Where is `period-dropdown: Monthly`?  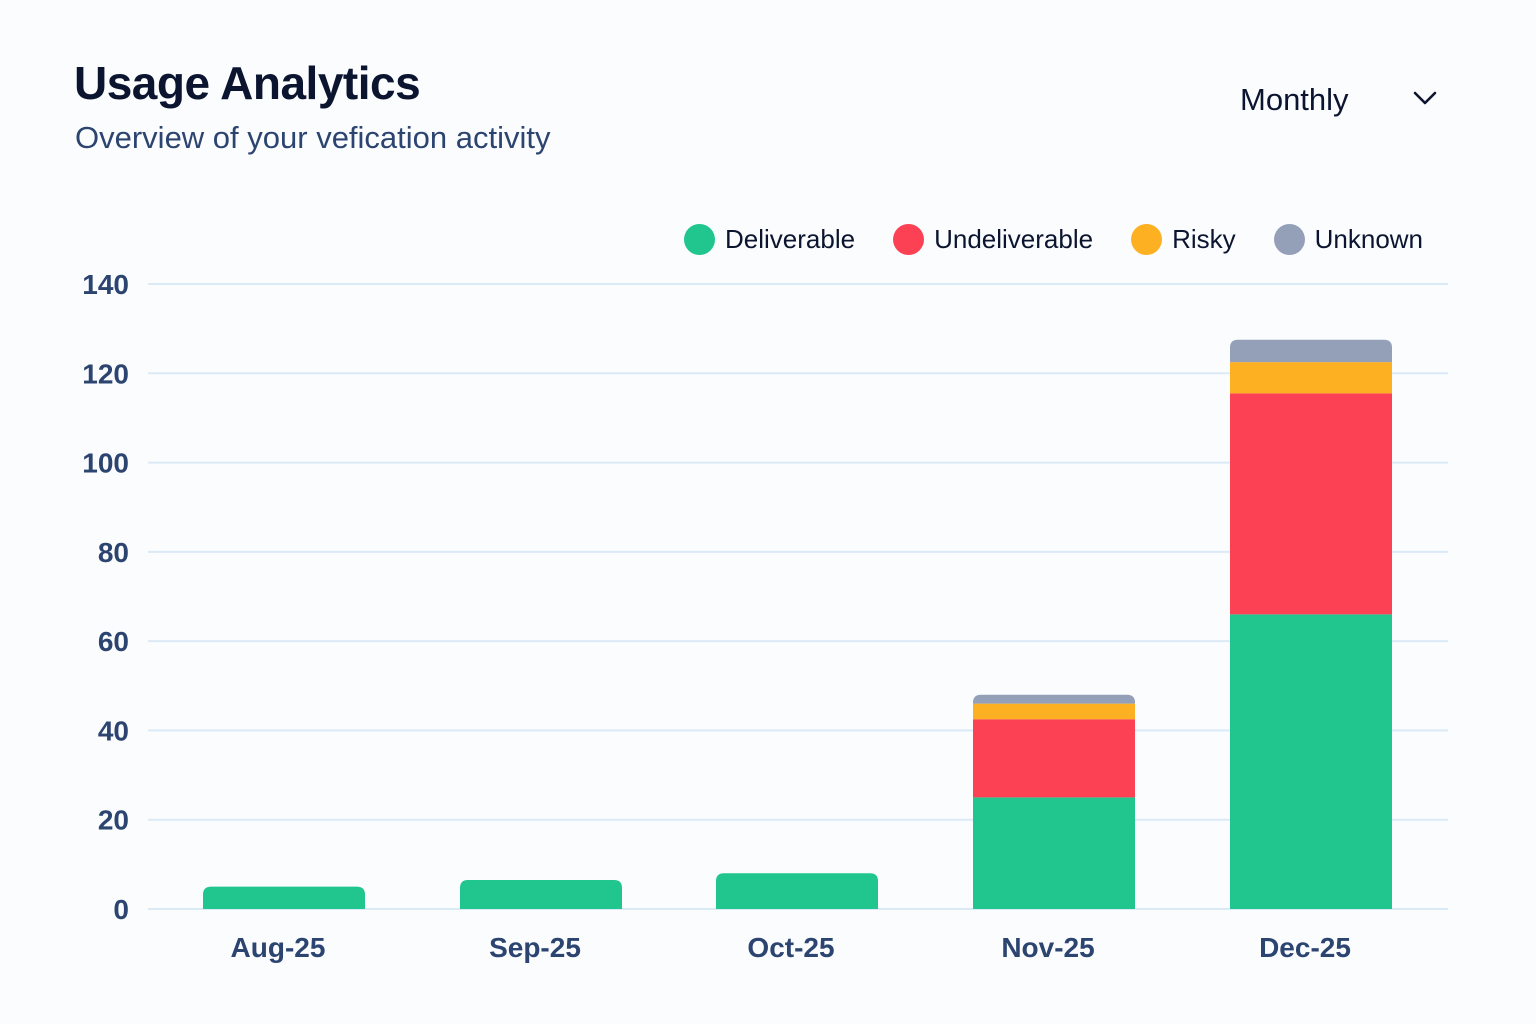
period-dropdown: Monthly is located at coordinates (1346, 100).